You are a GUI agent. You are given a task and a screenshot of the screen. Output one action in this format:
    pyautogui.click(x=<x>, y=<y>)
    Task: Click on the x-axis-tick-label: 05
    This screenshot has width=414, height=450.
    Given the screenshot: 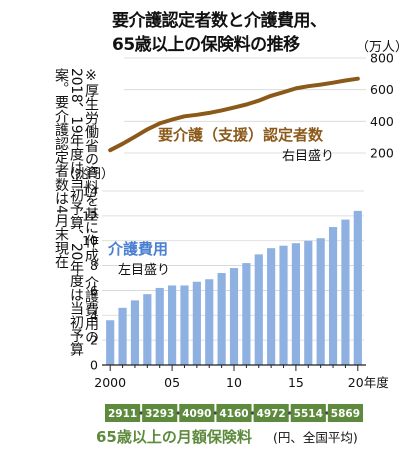 What is the action you would take?
    pyautogui.click(x=172, y=382)
    